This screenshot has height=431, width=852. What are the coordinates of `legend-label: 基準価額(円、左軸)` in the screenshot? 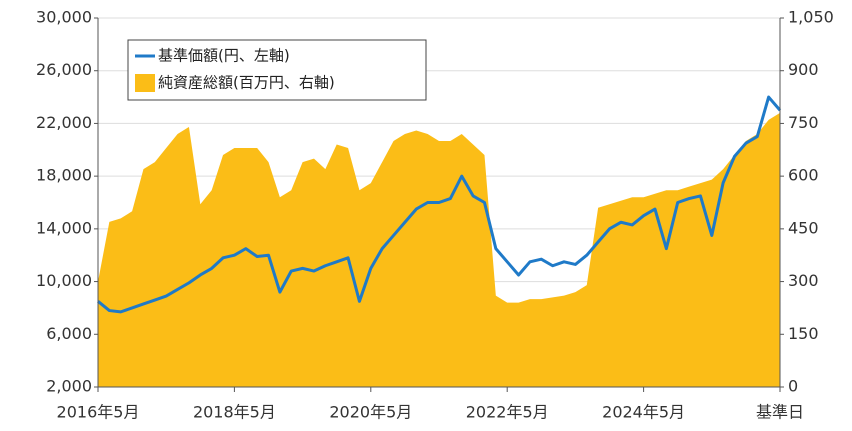 It's located at (224, 56).